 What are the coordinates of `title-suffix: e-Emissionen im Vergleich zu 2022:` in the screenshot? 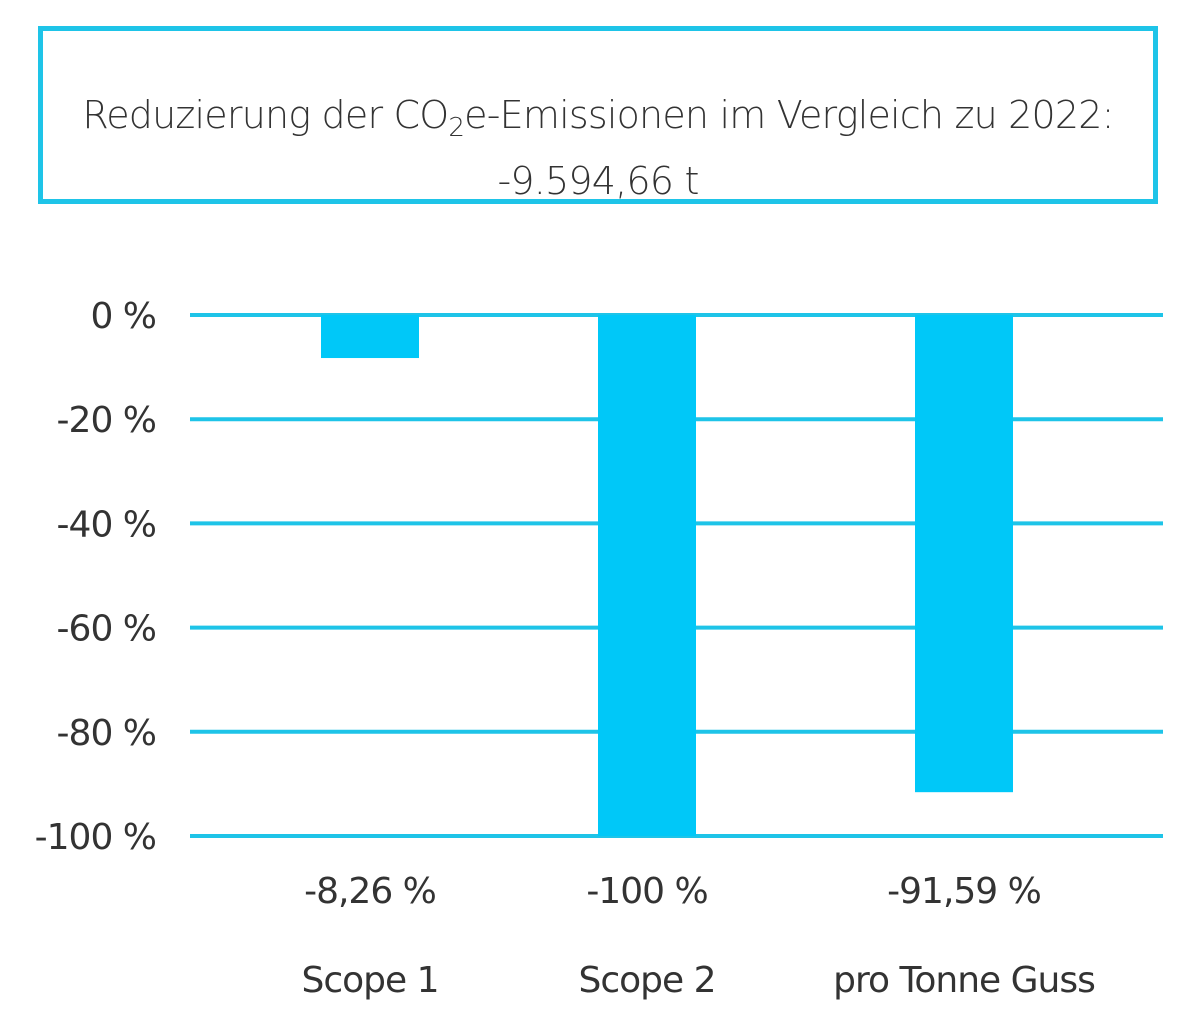 It's located at (789, 115).